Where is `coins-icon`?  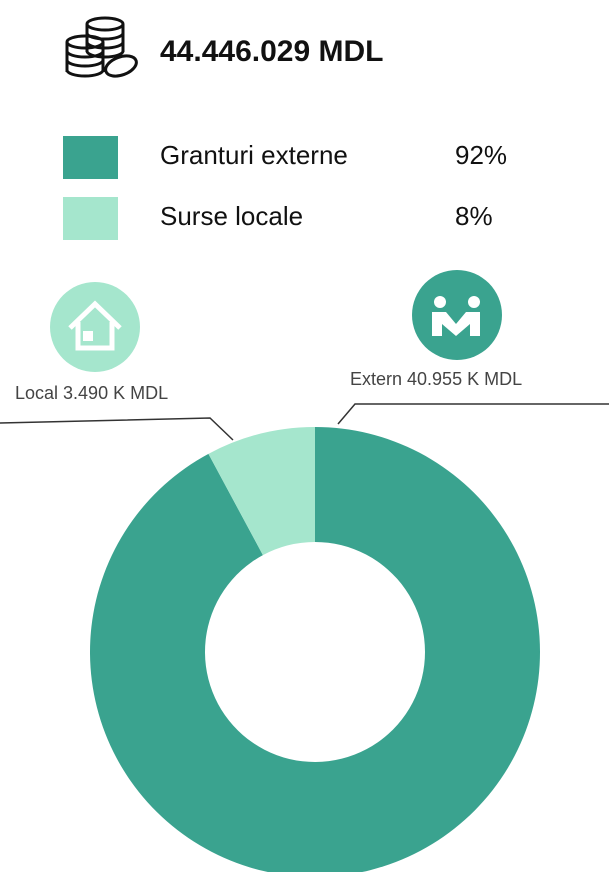 coins-icon is located at coordinates (101, 47).